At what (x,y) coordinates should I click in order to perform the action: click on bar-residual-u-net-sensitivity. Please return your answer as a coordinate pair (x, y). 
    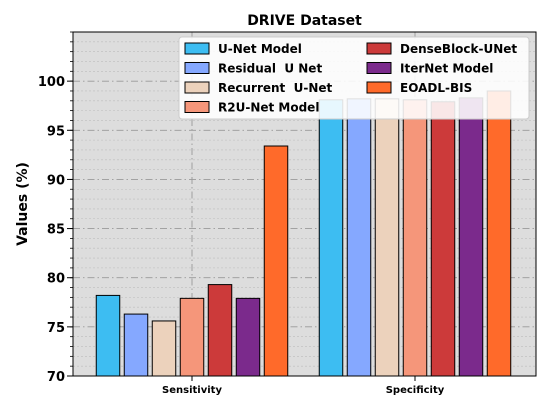
    Looking at the image, I should click on (136, 345).